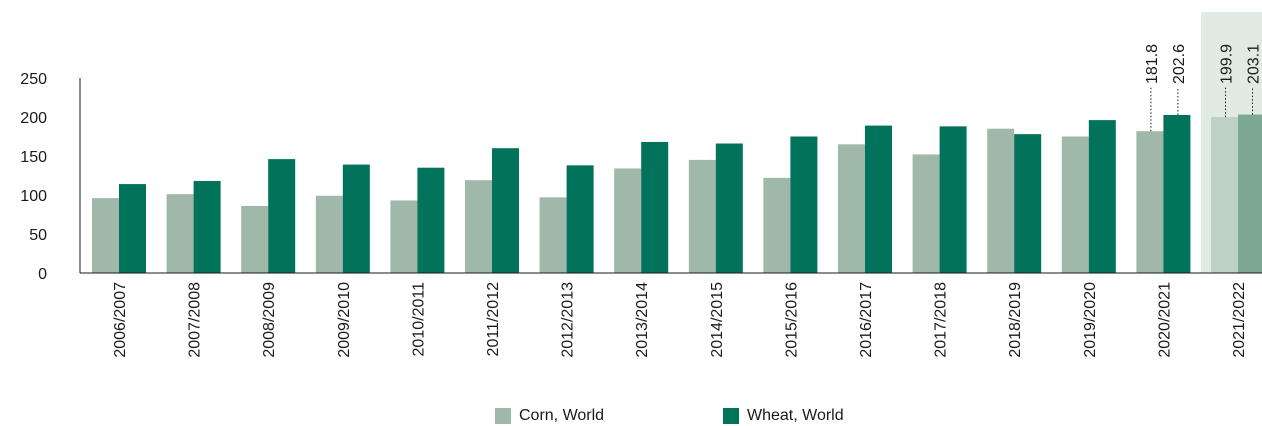  What do you see at coordinates (1075, 204) in the screenshot?
I see `bar-corn-2019-2020` at bounding box center [1075, 204].